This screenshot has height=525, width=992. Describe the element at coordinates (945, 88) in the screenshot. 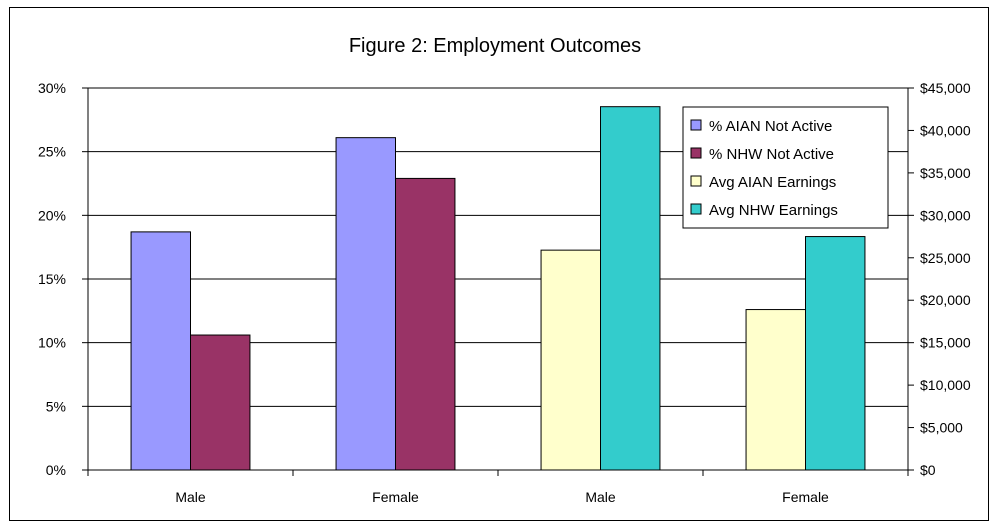

I see `right-tick-label: $45,000` at that location.